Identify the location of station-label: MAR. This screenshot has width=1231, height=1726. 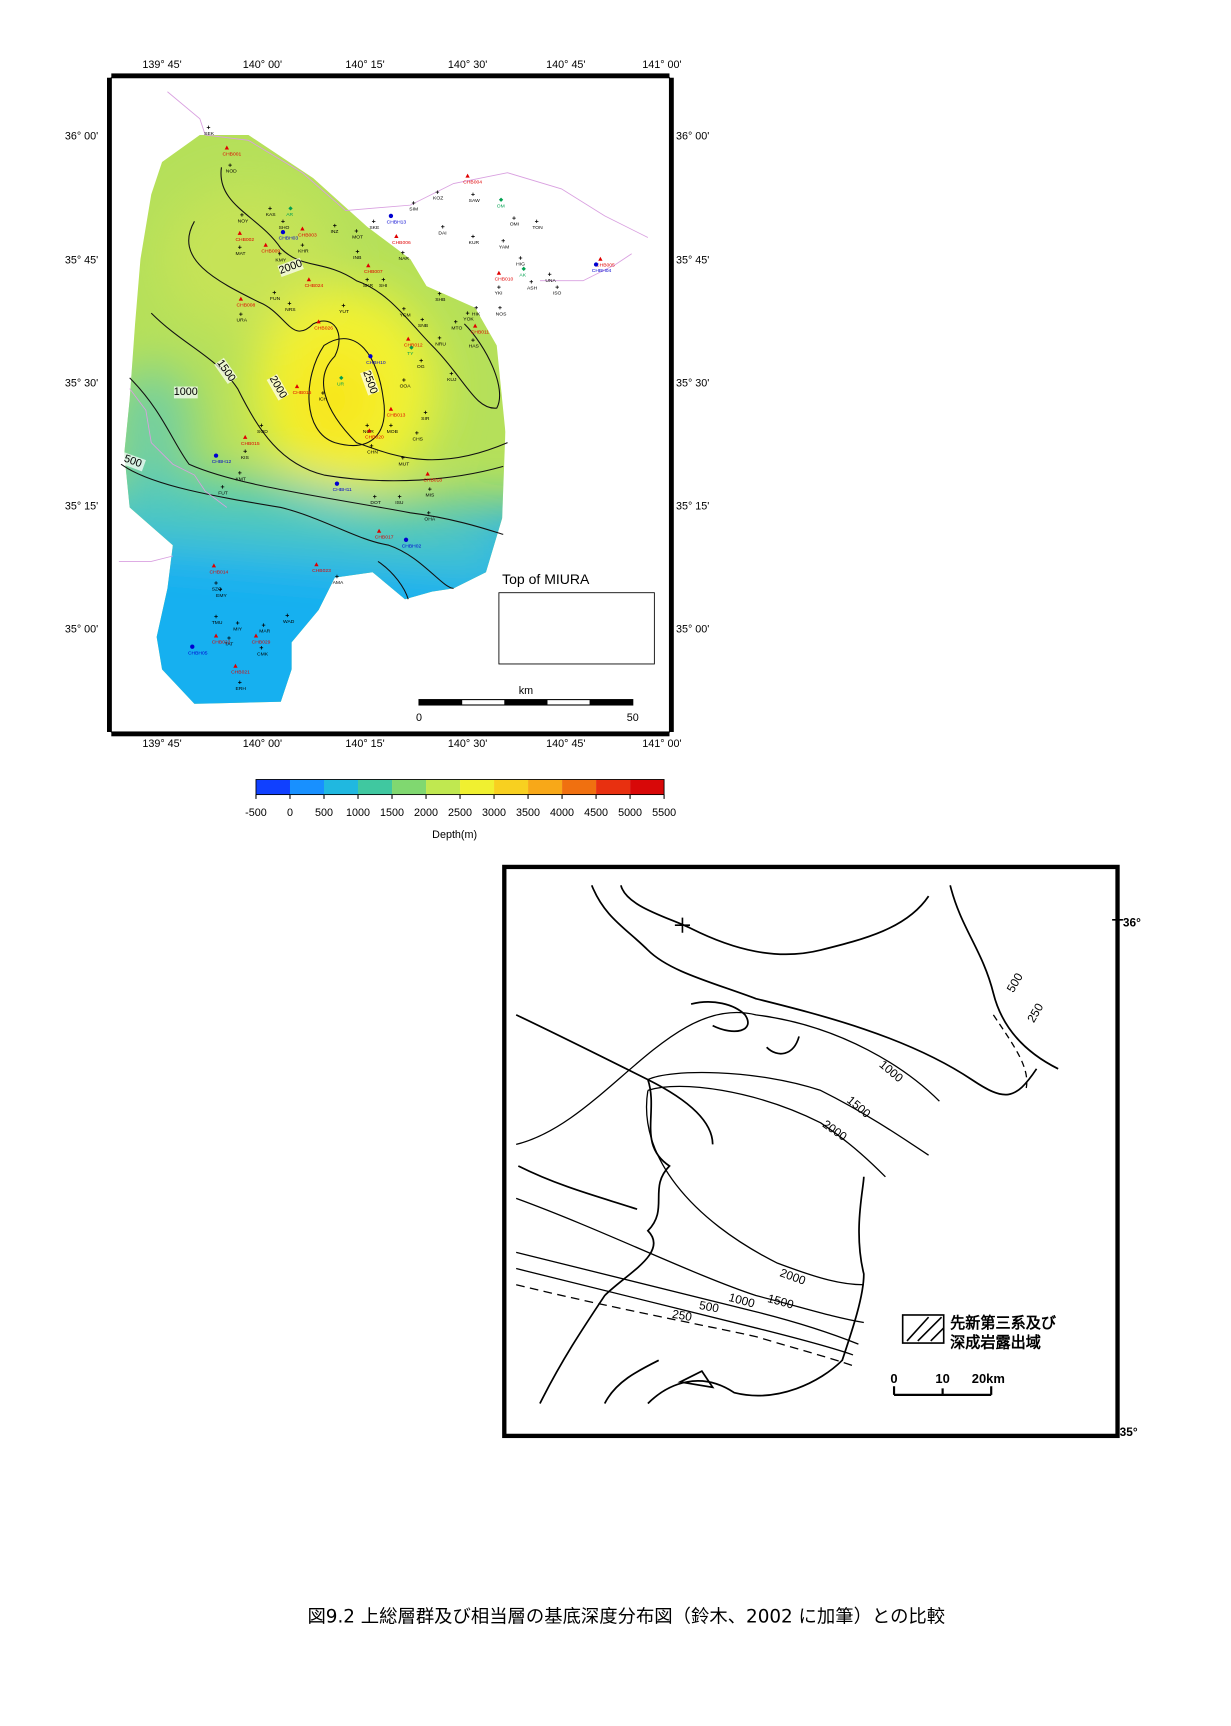
(264, 632).